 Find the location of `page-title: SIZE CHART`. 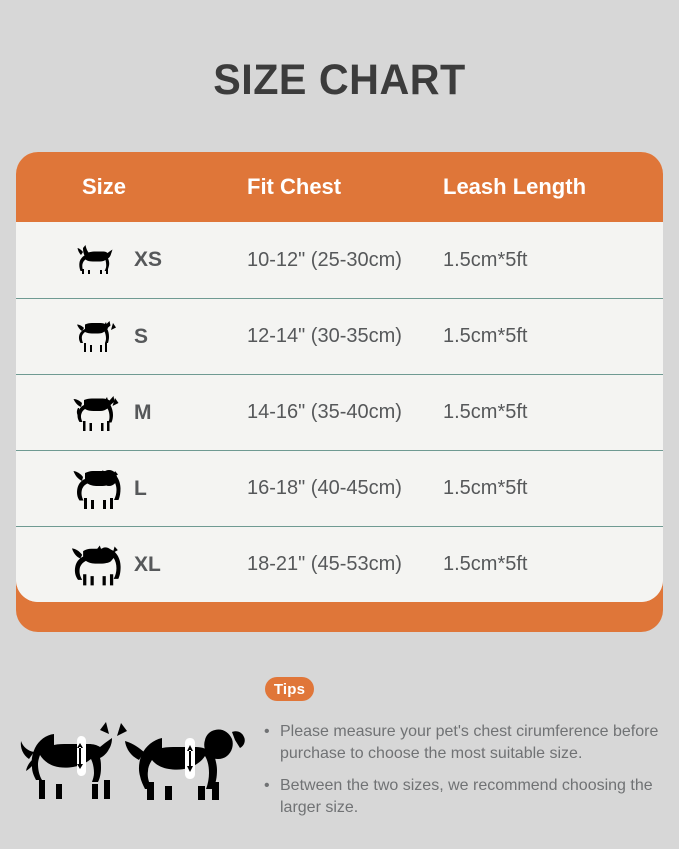

page-title: SIZE CHART is located at coordinates (339, 80).